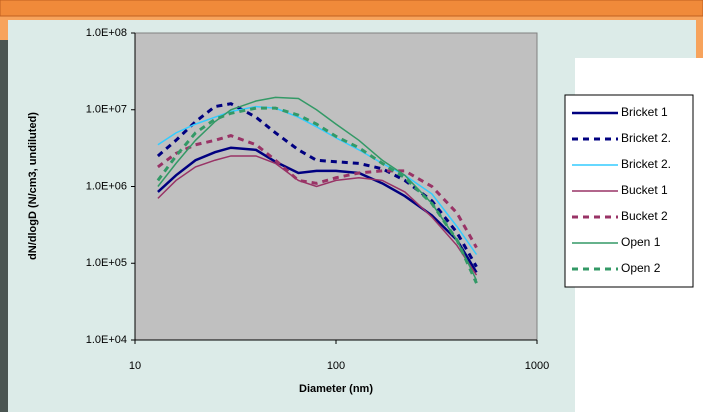 The image size is (703, 417). Describe the element at coordinates (641, 242) in the screenshot. I see `legend-label: Open 1` at that location.